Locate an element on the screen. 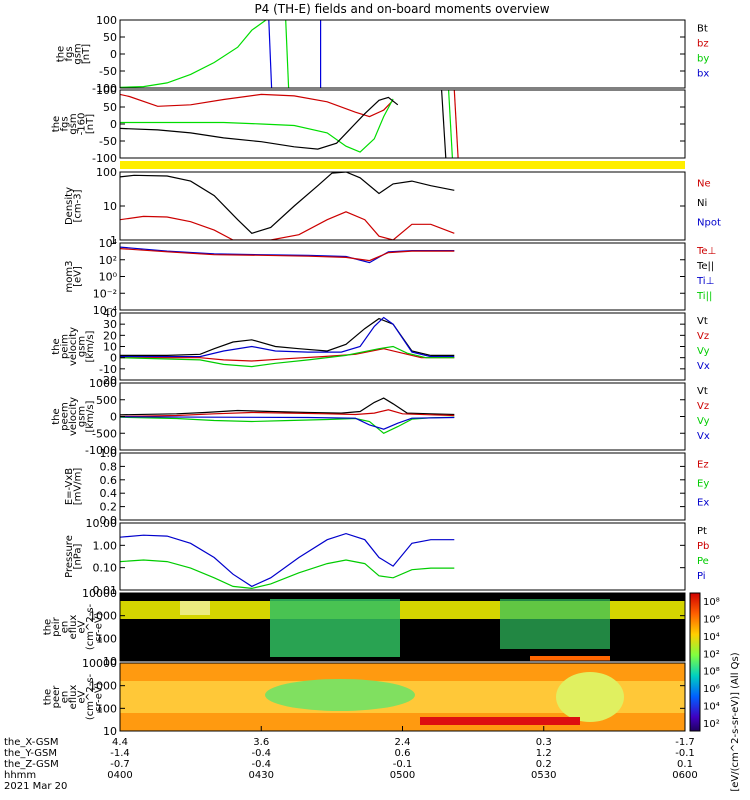 This screenshot has width=750, height=800. y-tick-label: -100 is located at coordinates (104, 158).